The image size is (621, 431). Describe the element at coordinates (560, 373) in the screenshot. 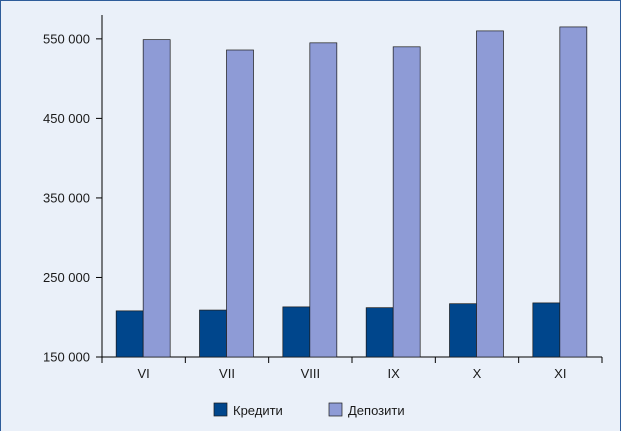

I see `x-tick-label: XI` at that location.